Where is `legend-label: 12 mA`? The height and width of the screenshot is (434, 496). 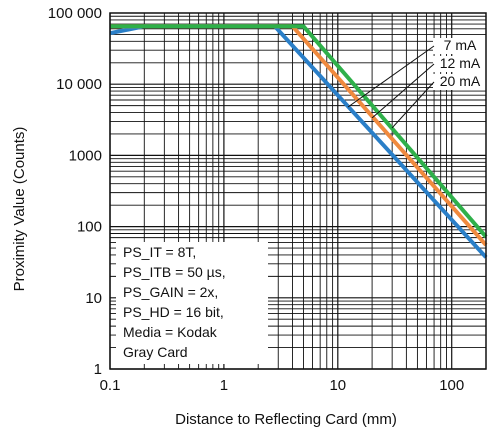
legend-label: 12 mA is located at coordinates (460, 63).